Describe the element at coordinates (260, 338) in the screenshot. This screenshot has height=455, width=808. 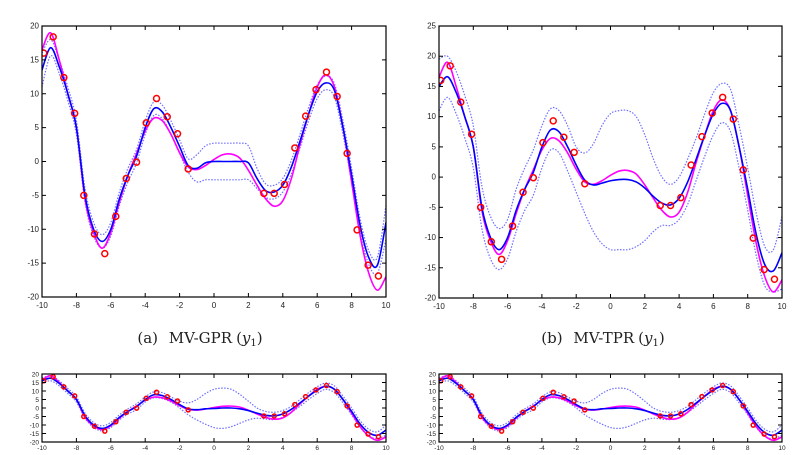
I see `caption-a-close-paren: )` at that location.